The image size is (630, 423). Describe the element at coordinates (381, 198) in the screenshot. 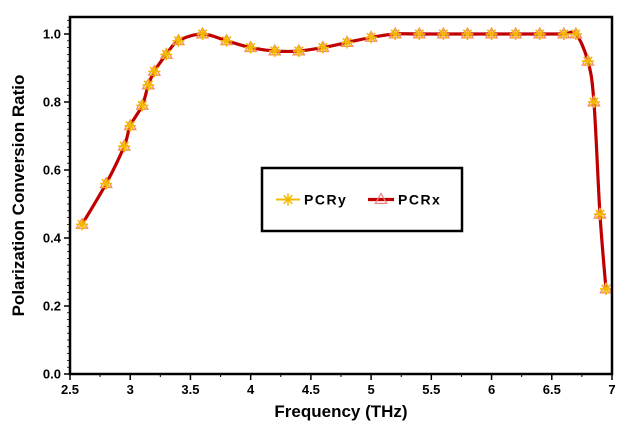

I see `legend-marker-pcrx` at that location.